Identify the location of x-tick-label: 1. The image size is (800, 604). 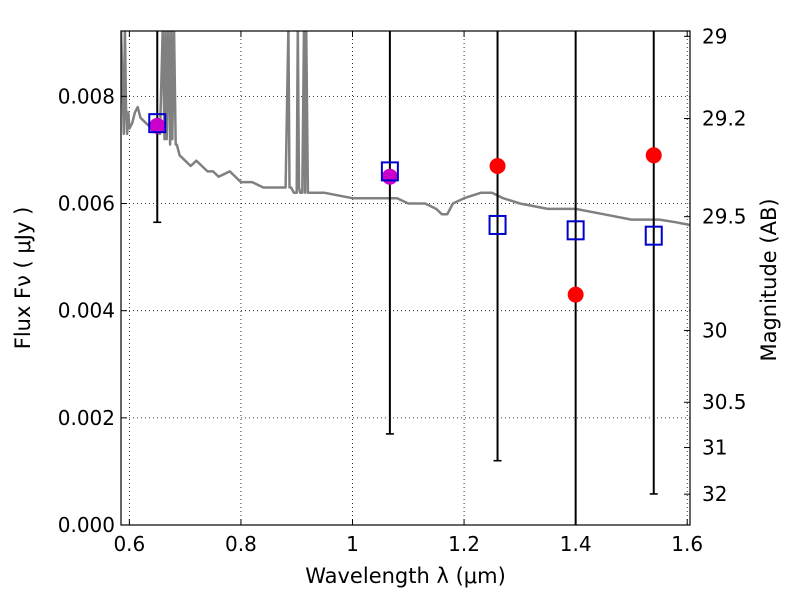
(352, 544).